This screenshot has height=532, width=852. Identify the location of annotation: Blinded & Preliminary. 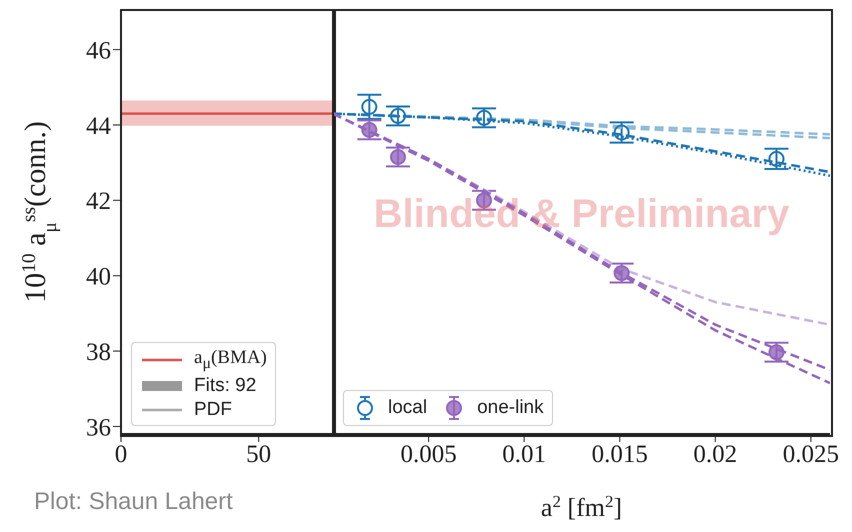
(581, 214).